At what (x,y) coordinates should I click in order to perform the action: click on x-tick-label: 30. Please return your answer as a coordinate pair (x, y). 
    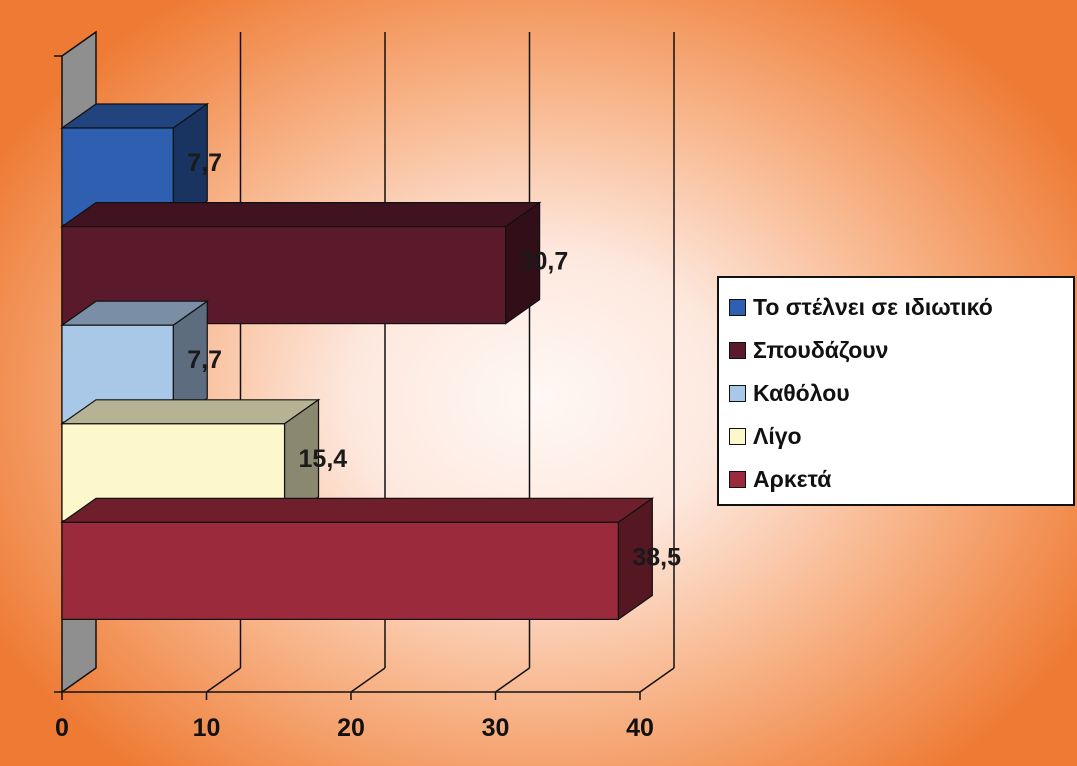
    Looking at the image, I should click on (496, 728).